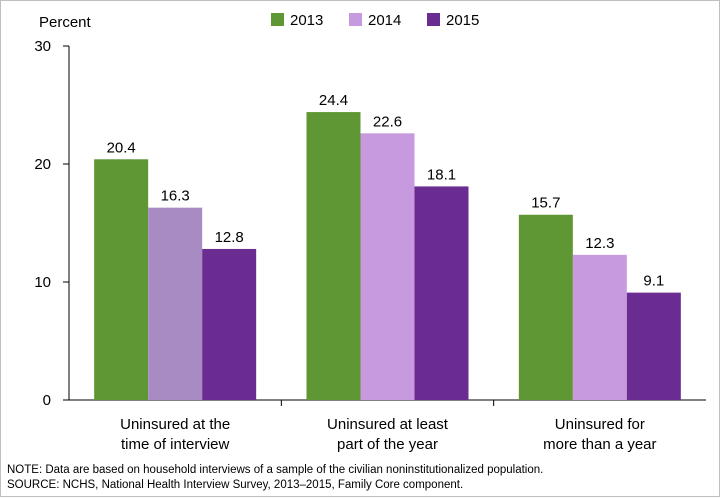 This screenshot has height=498, width=720. Describe the element at coordinates (462, 20) in the screenshot. I see `legend-label: 2015` at that location.